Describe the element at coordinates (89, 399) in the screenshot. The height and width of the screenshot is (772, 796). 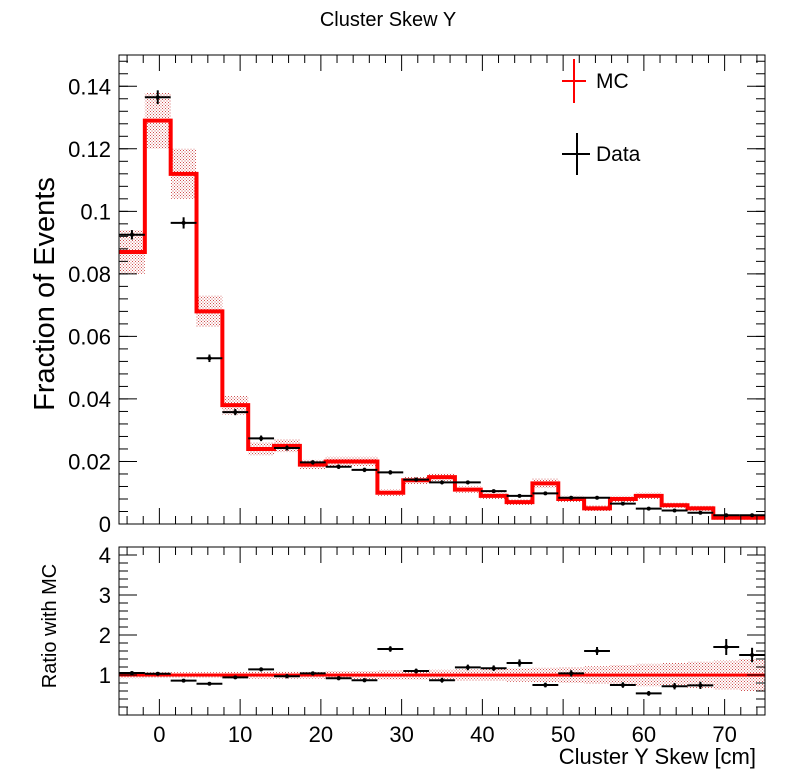
I see `y-tick-label: 0.04` at that location.